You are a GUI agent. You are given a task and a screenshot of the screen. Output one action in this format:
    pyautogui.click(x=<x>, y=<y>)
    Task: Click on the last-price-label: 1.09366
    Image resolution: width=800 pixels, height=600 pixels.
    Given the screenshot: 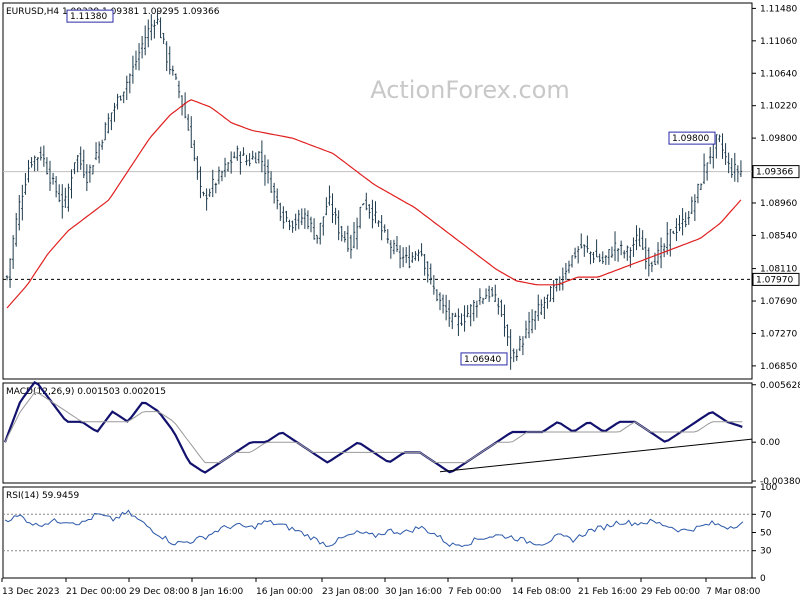 What is the action you would take?
    pyautogui.click(x=774, y=173)
    